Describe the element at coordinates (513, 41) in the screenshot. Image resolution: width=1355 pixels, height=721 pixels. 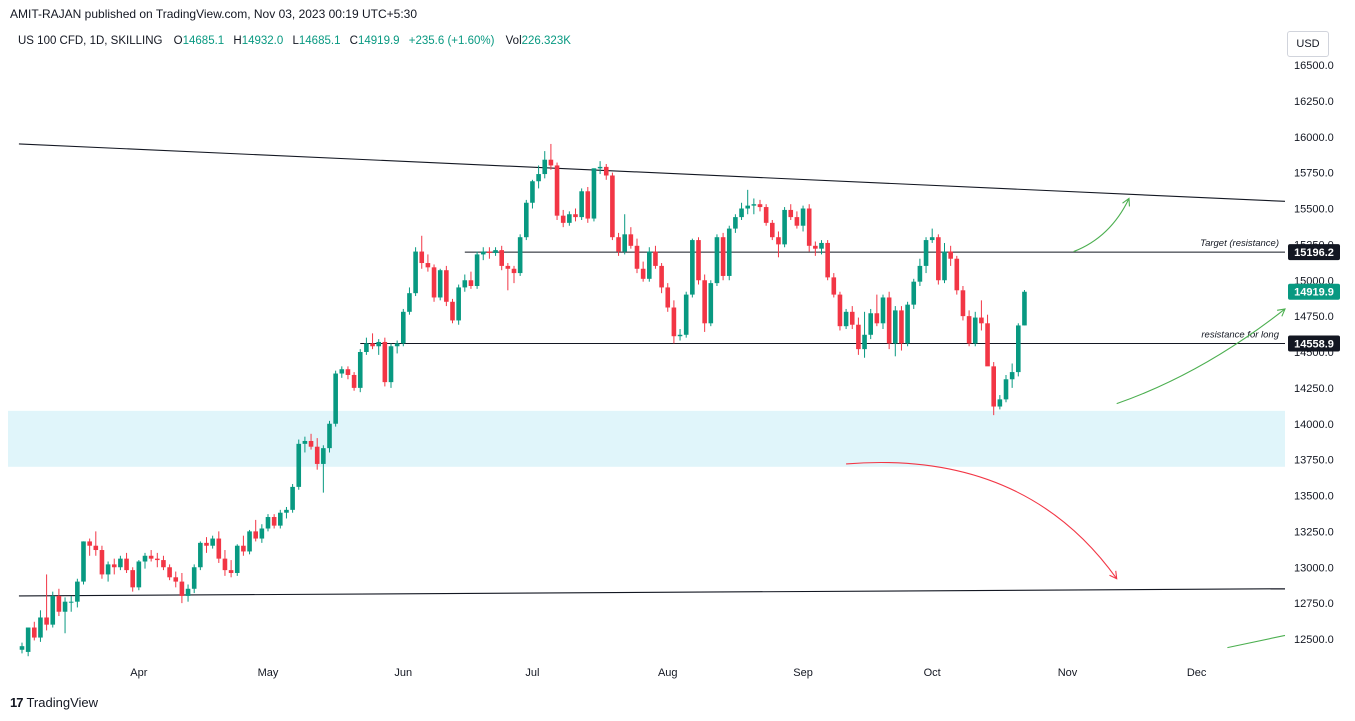
I see `volume-label: Vol` at that location.